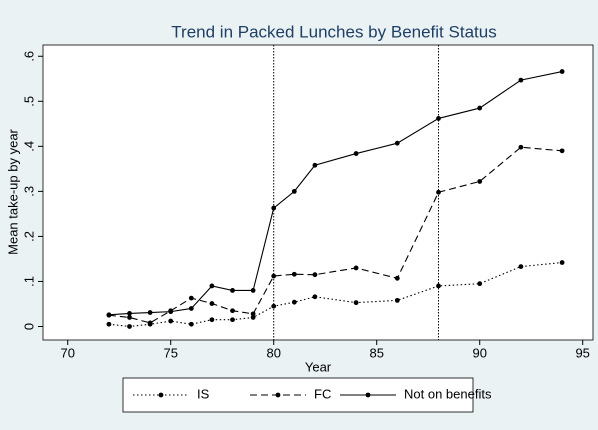  Describe the element at coordinates (12, 191) in the screenshot. I see `y-axis-label: Mean take-up by year` at that location.